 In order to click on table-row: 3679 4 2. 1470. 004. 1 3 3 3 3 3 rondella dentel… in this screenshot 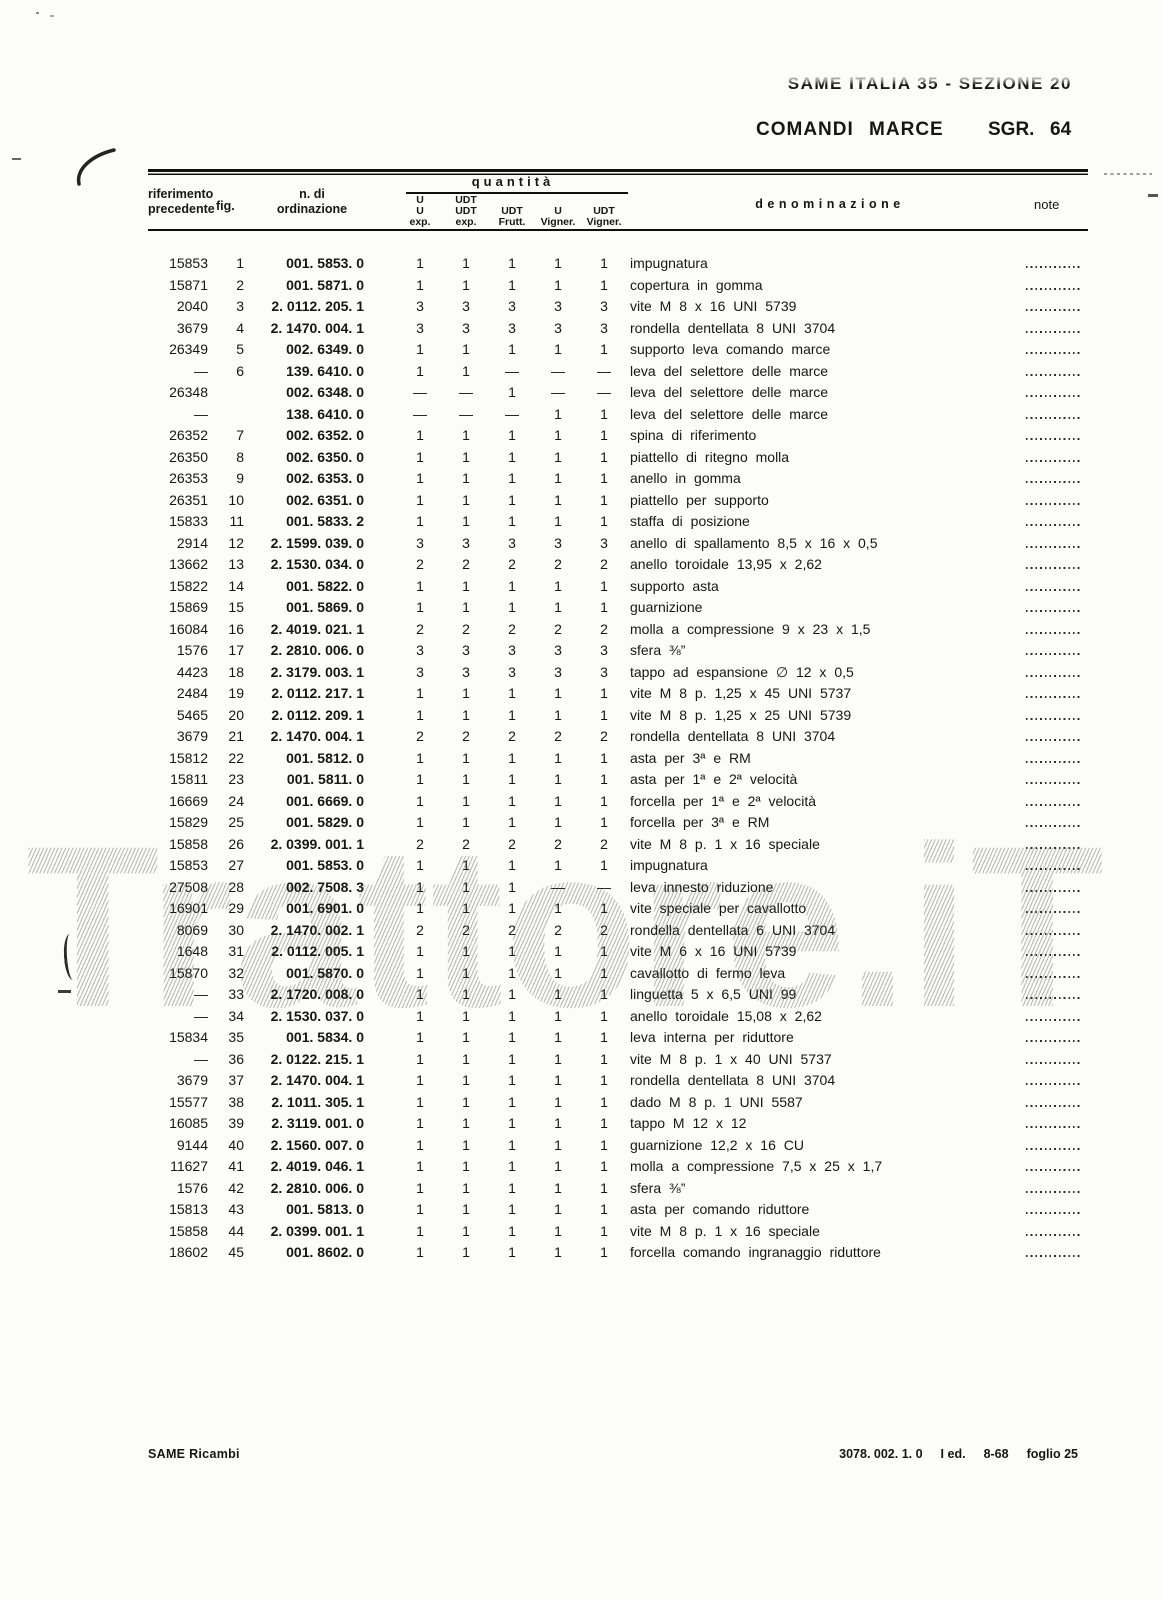, I will do `click(618, 328)`.